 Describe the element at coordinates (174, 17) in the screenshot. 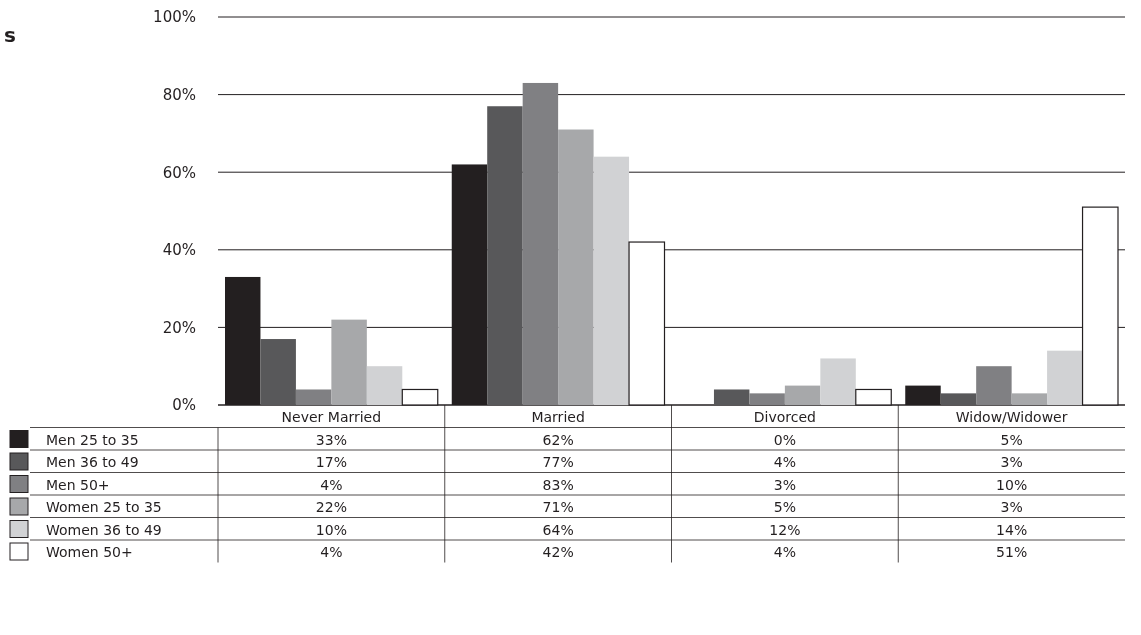

I see `y-tick-label: 100%` at that location.